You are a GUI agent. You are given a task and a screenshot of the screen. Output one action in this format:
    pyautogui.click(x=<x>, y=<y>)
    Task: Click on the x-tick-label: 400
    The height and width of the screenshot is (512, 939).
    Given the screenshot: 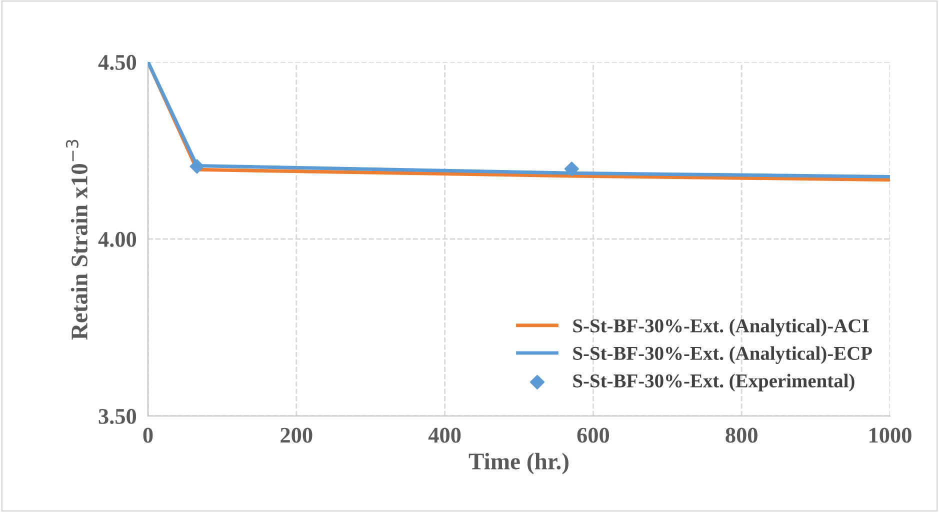 What is the action you would take?
    pyautogui.click(x=444, y=435)
    